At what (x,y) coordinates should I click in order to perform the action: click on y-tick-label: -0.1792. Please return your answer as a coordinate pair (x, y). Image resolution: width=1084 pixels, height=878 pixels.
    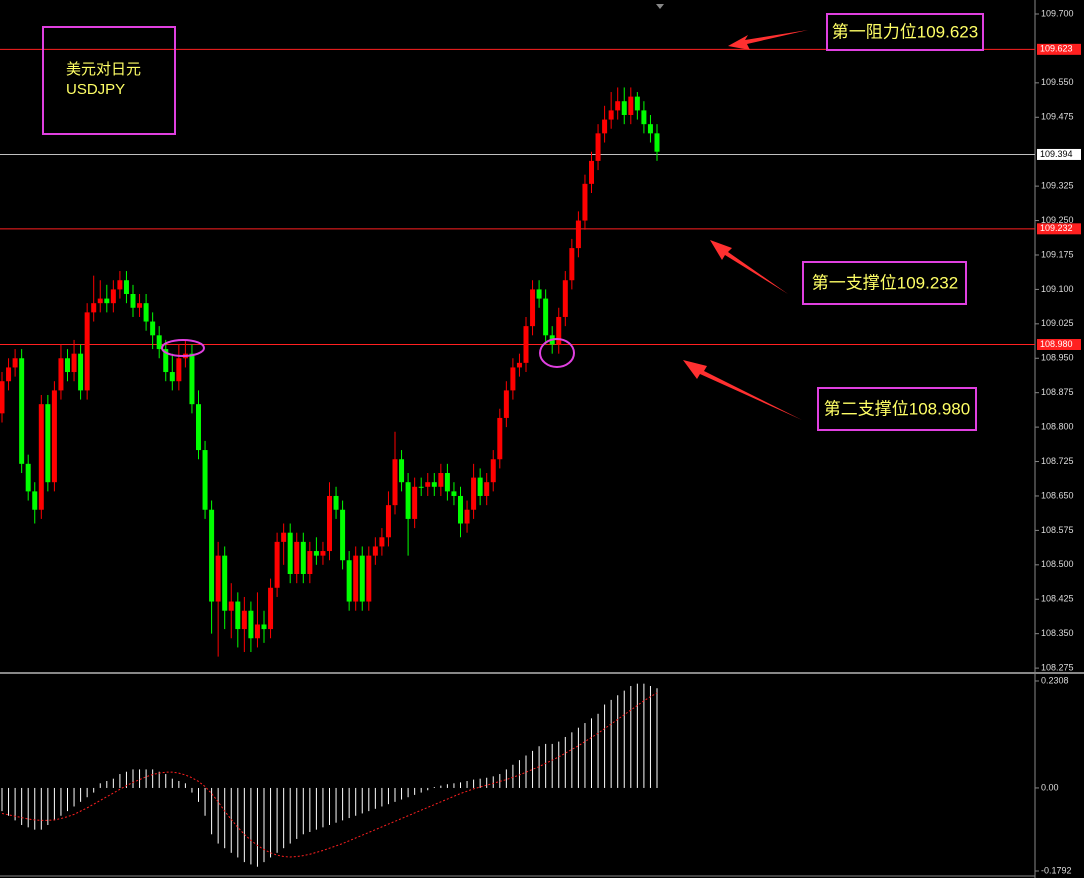
    Looking at the image, I should click on (1056, 870).